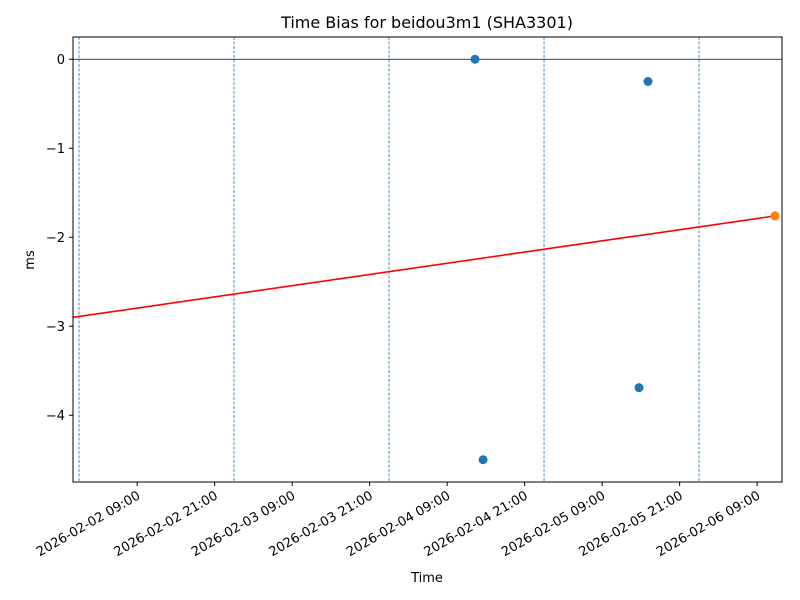 The image size is (800, 600). What do you see at coordinates (55, 149) in the screenshot?
I see `y-tick-label: −1` at bounding box center [55, 149].